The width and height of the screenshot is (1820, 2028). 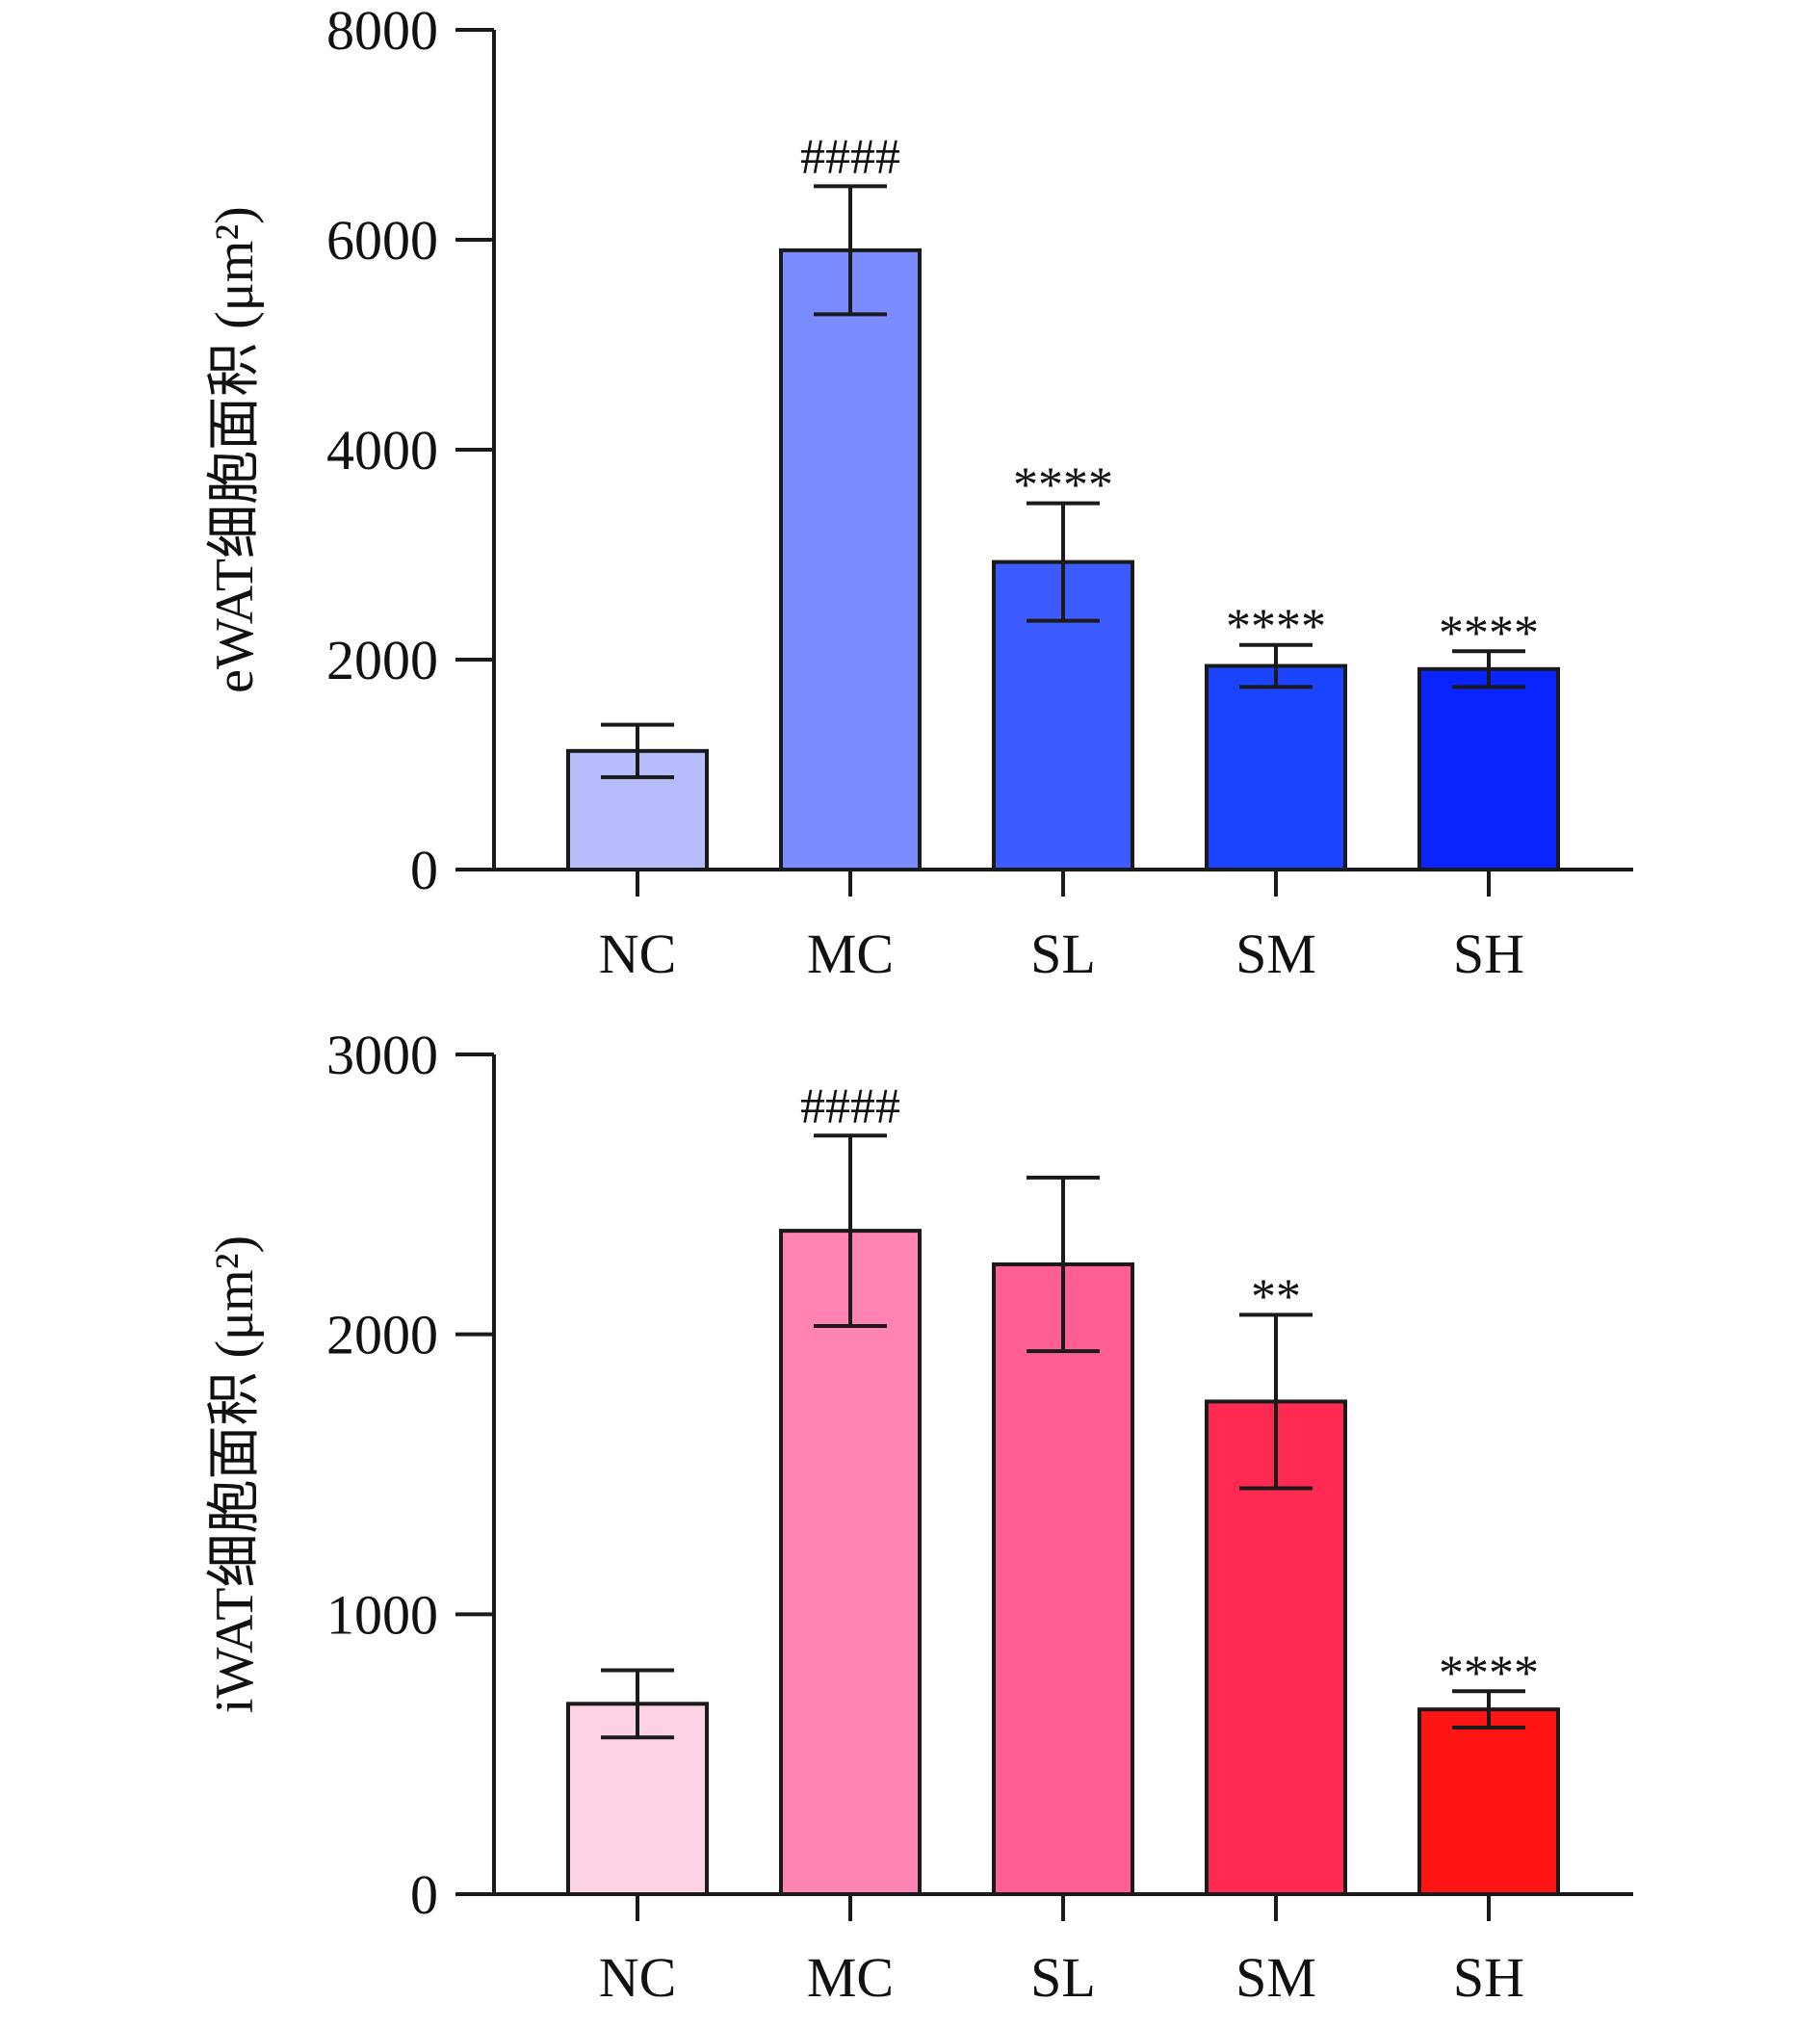 What do you see at coordinates (424, 870) in the screenshot?
I see `ewat-y-tick-label: 0` at bounding box center [424, 870].